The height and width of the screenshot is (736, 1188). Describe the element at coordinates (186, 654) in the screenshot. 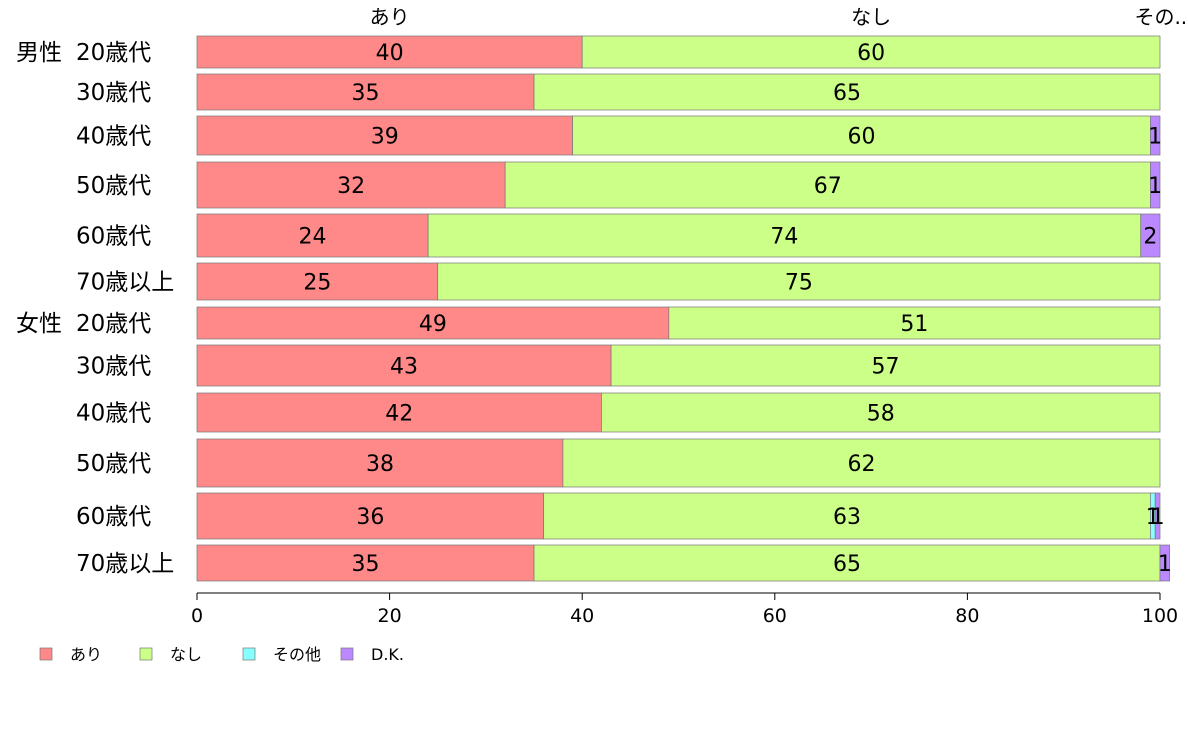

I see `legend-label-なし: なし` at that location.